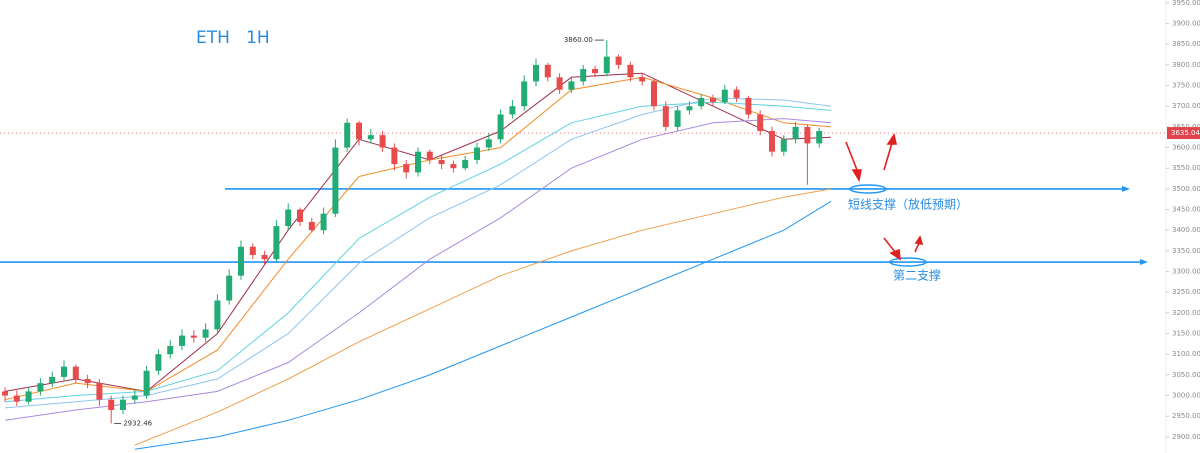 The image size is (1200, 453). Describe the element at coordinates (1186, 65) in the screenshot. I see `y-tick-label: 3800.00` at that location.